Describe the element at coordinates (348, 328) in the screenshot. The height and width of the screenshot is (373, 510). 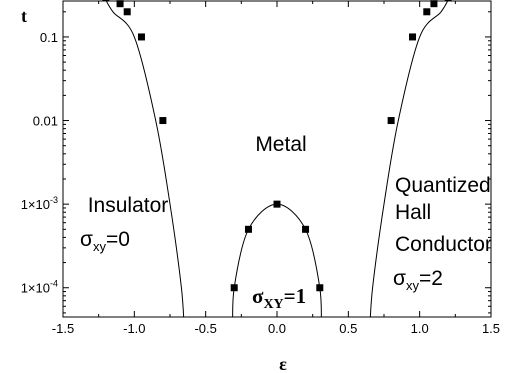
I see `x-tick-label: 0.5` at that location.